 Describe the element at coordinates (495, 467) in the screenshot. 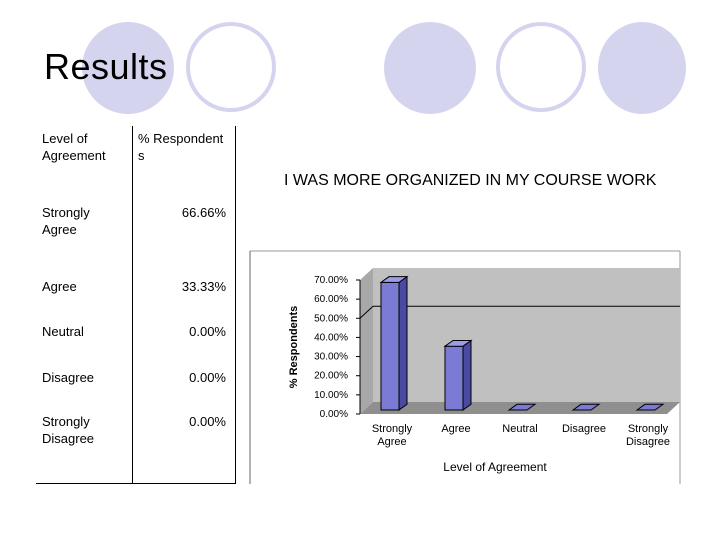

I see `x-axis-label: Level of Agreement` at that location.